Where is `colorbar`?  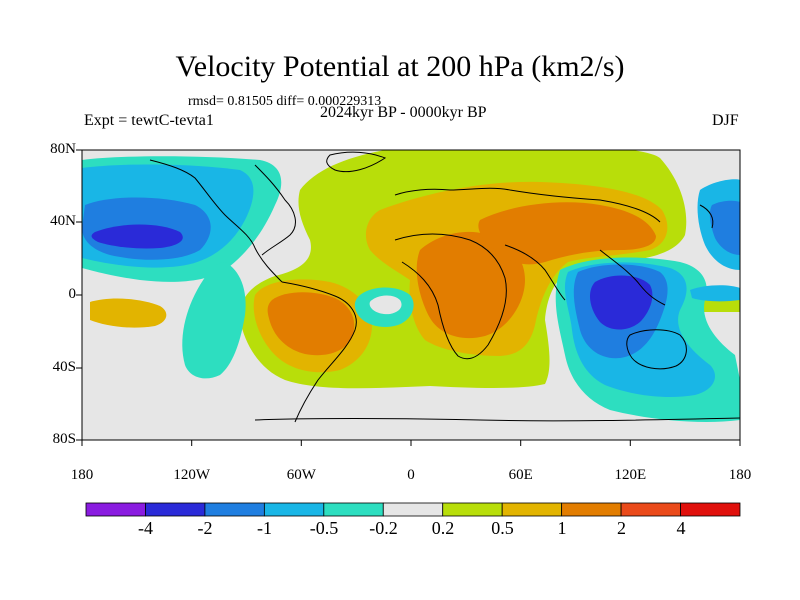
colorbar is located at coordinates (413, 509).